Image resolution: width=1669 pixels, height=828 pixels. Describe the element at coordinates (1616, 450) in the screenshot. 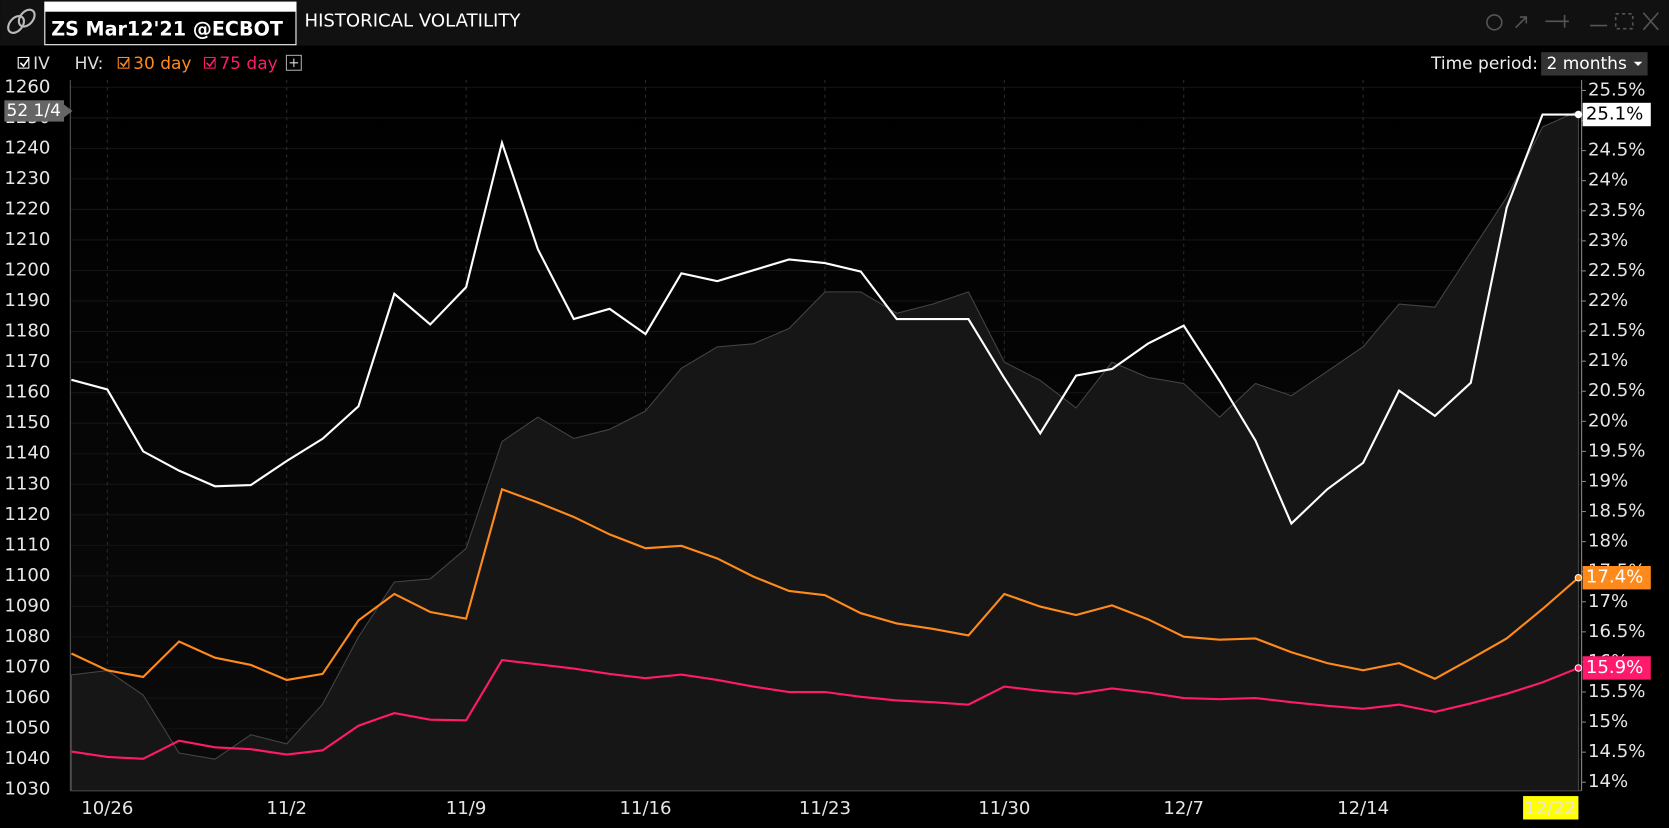

I see `y2-tick-label: 19.5%` at that location.